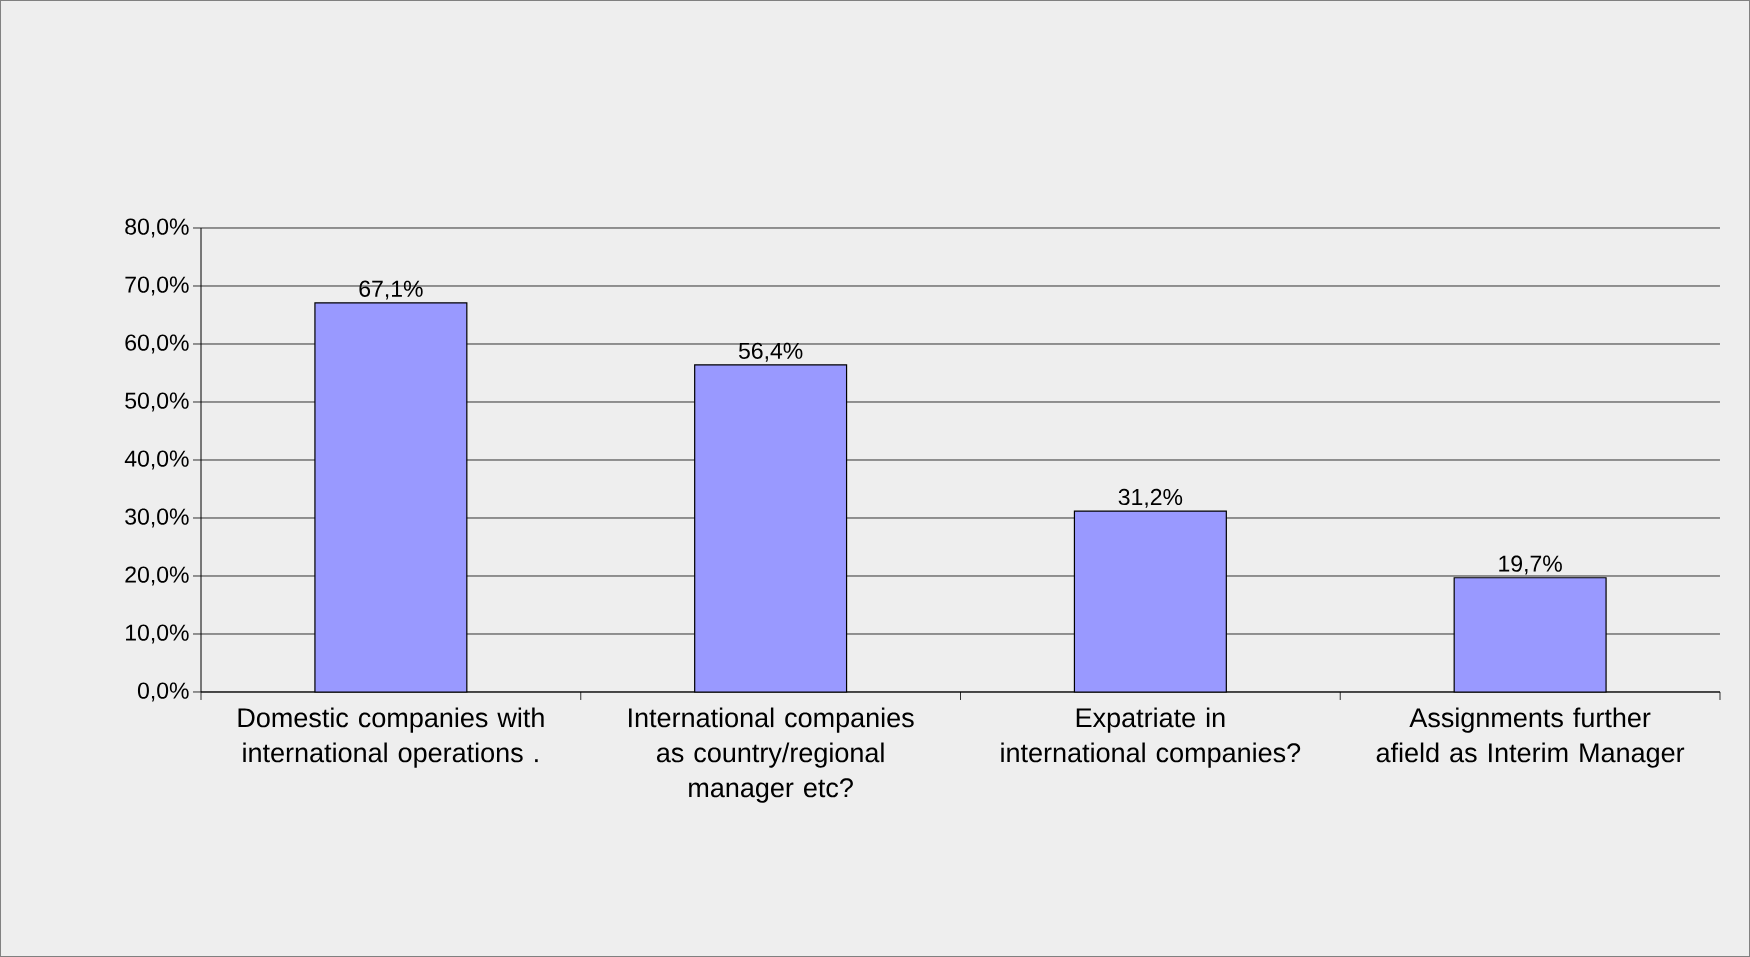 The height and width of the screenshot is (957, 1750). Describe the element at coordinates (770, 352) in the screenshot. I see `data-label: 56,4%` at that location.